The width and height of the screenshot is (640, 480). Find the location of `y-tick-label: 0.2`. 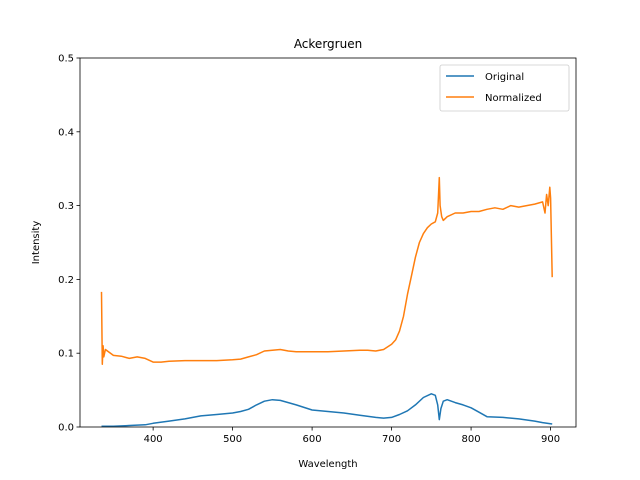

y-tick-label: 0.2 is located at coordinates (66, 280).